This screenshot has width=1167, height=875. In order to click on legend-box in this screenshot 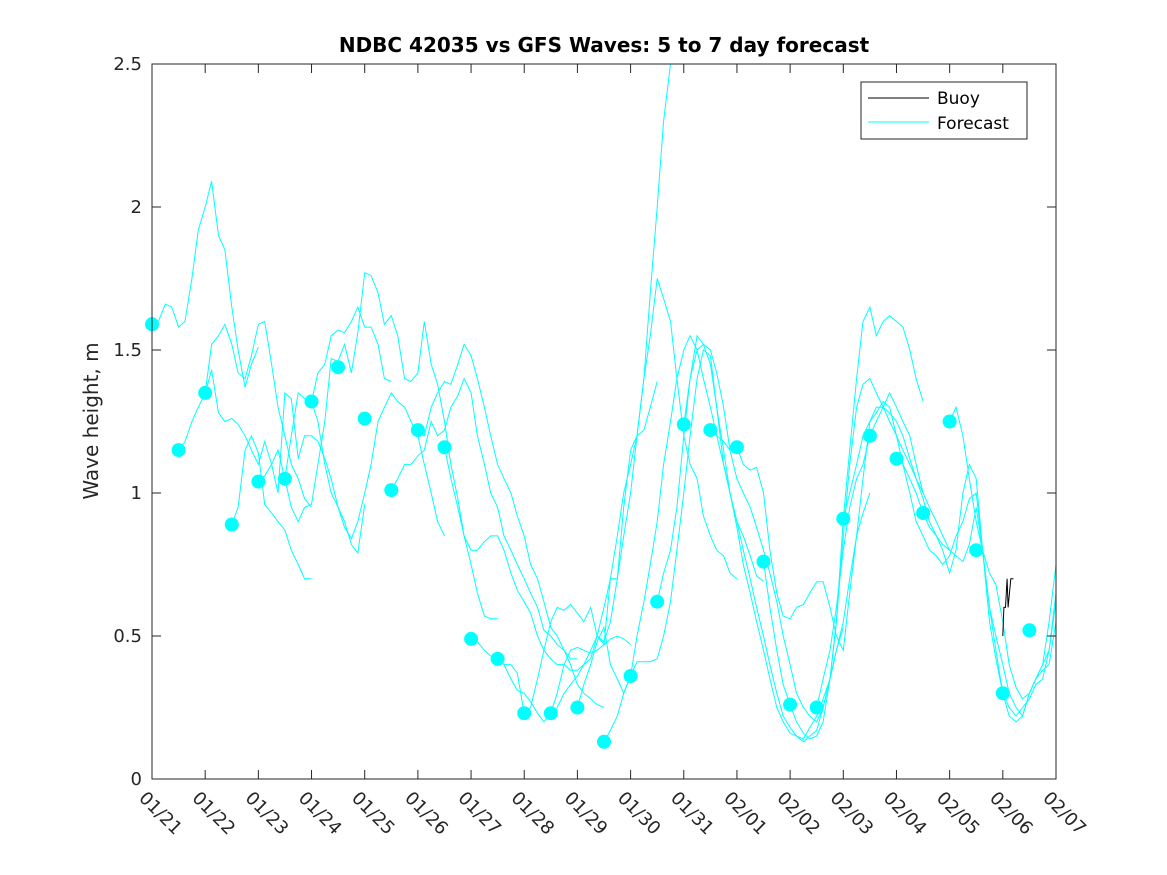, I will do `click(944, 110)`.